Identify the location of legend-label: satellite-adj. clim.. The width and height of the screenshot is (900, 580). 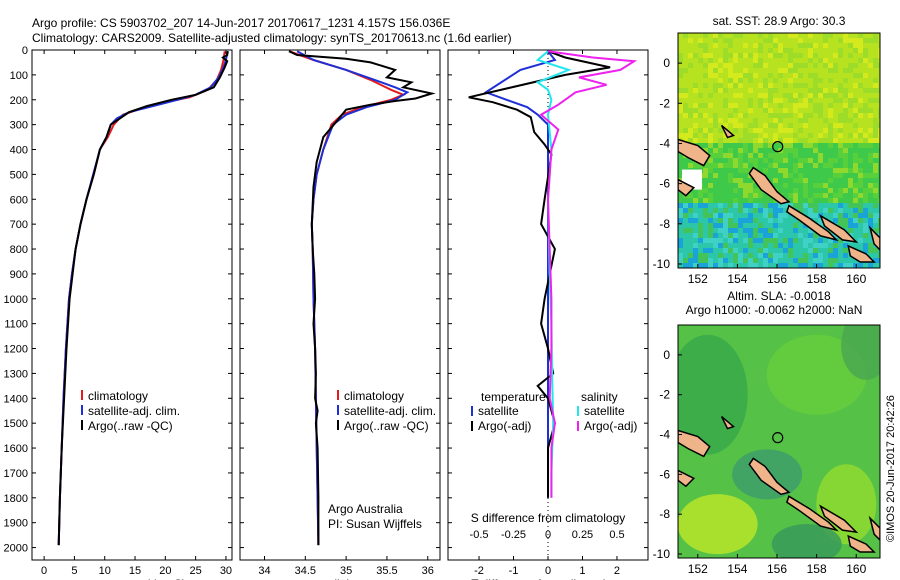
(390, 411).